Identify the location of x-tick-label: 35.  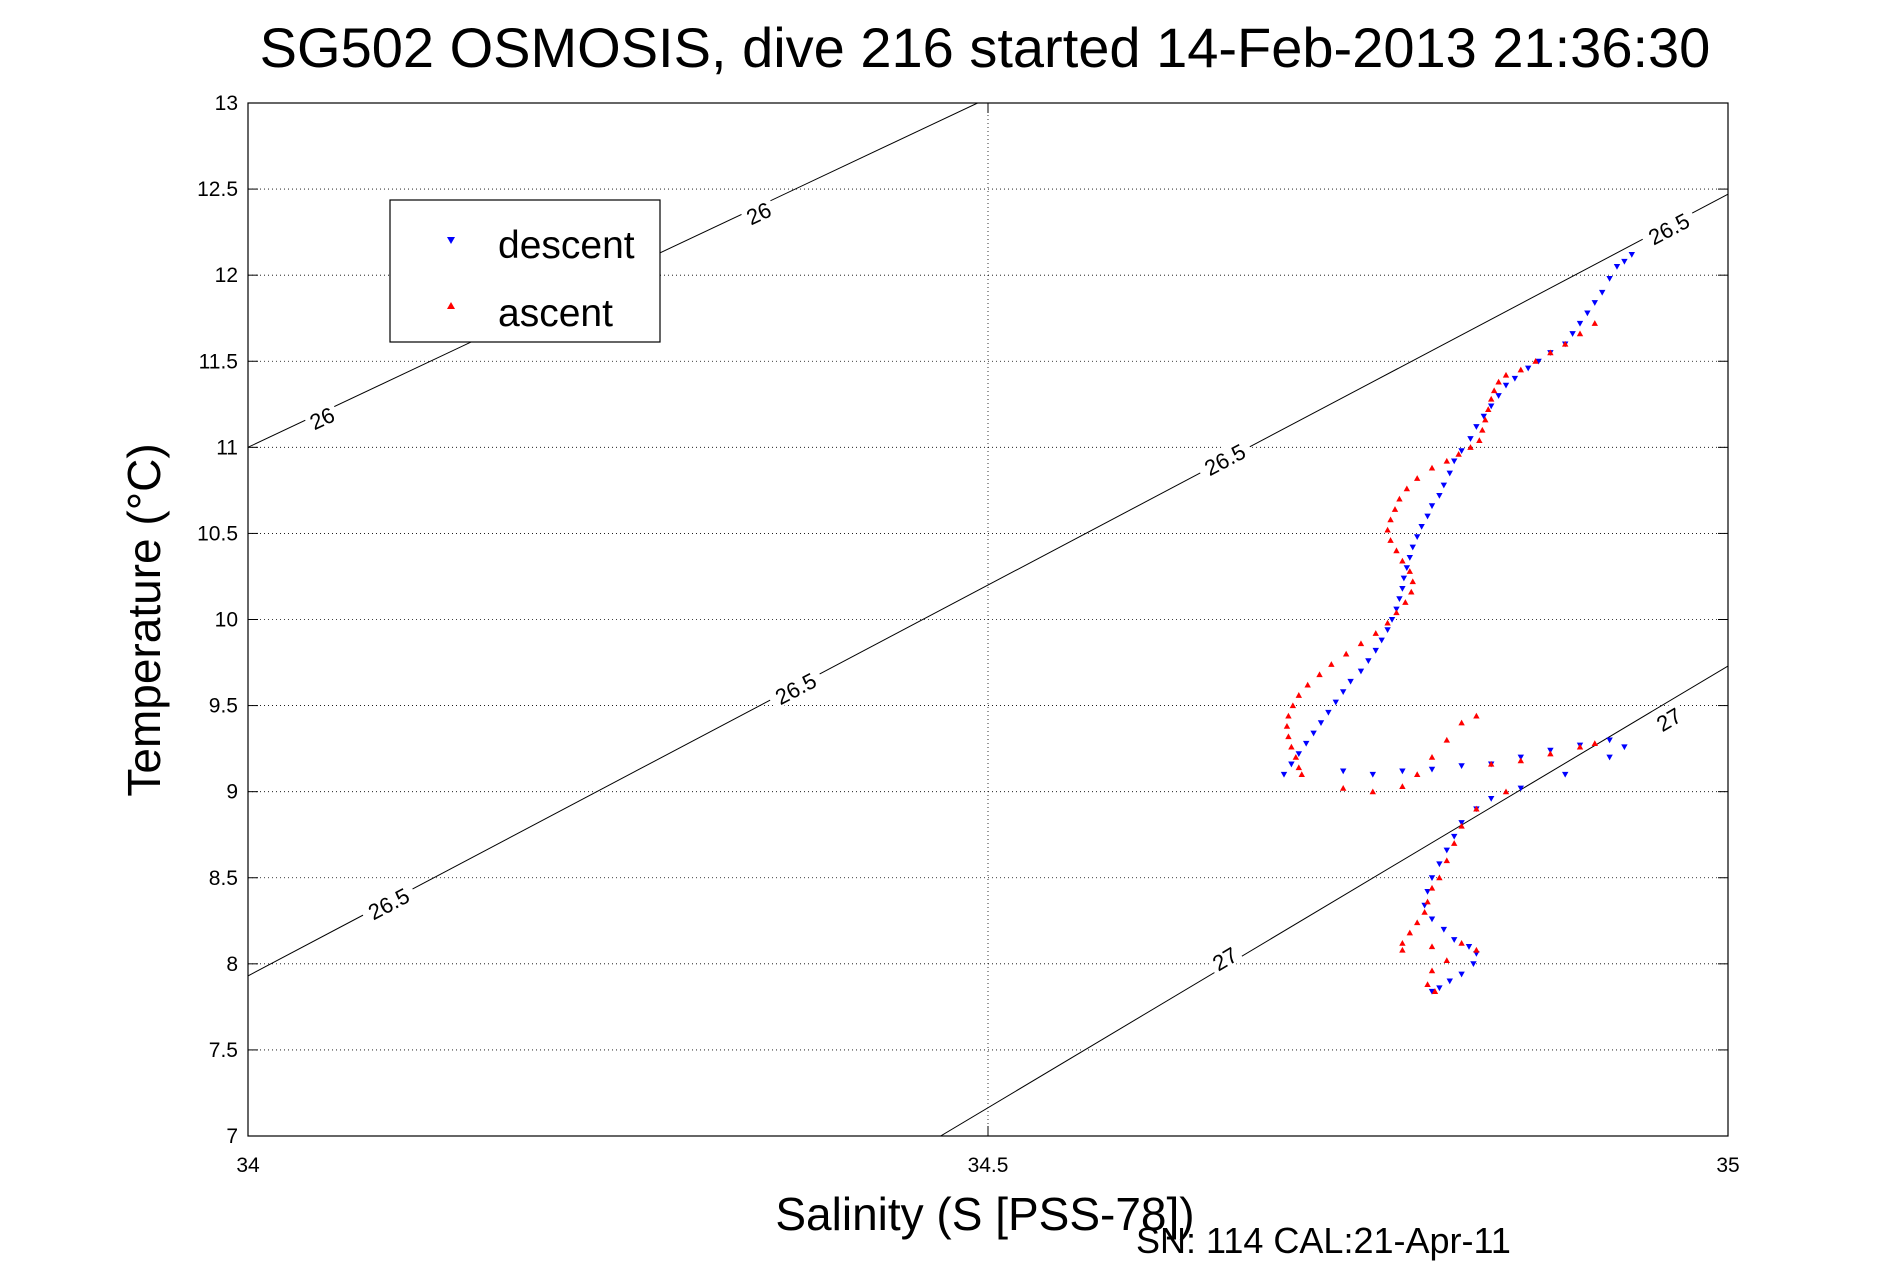
(1727, 1165).